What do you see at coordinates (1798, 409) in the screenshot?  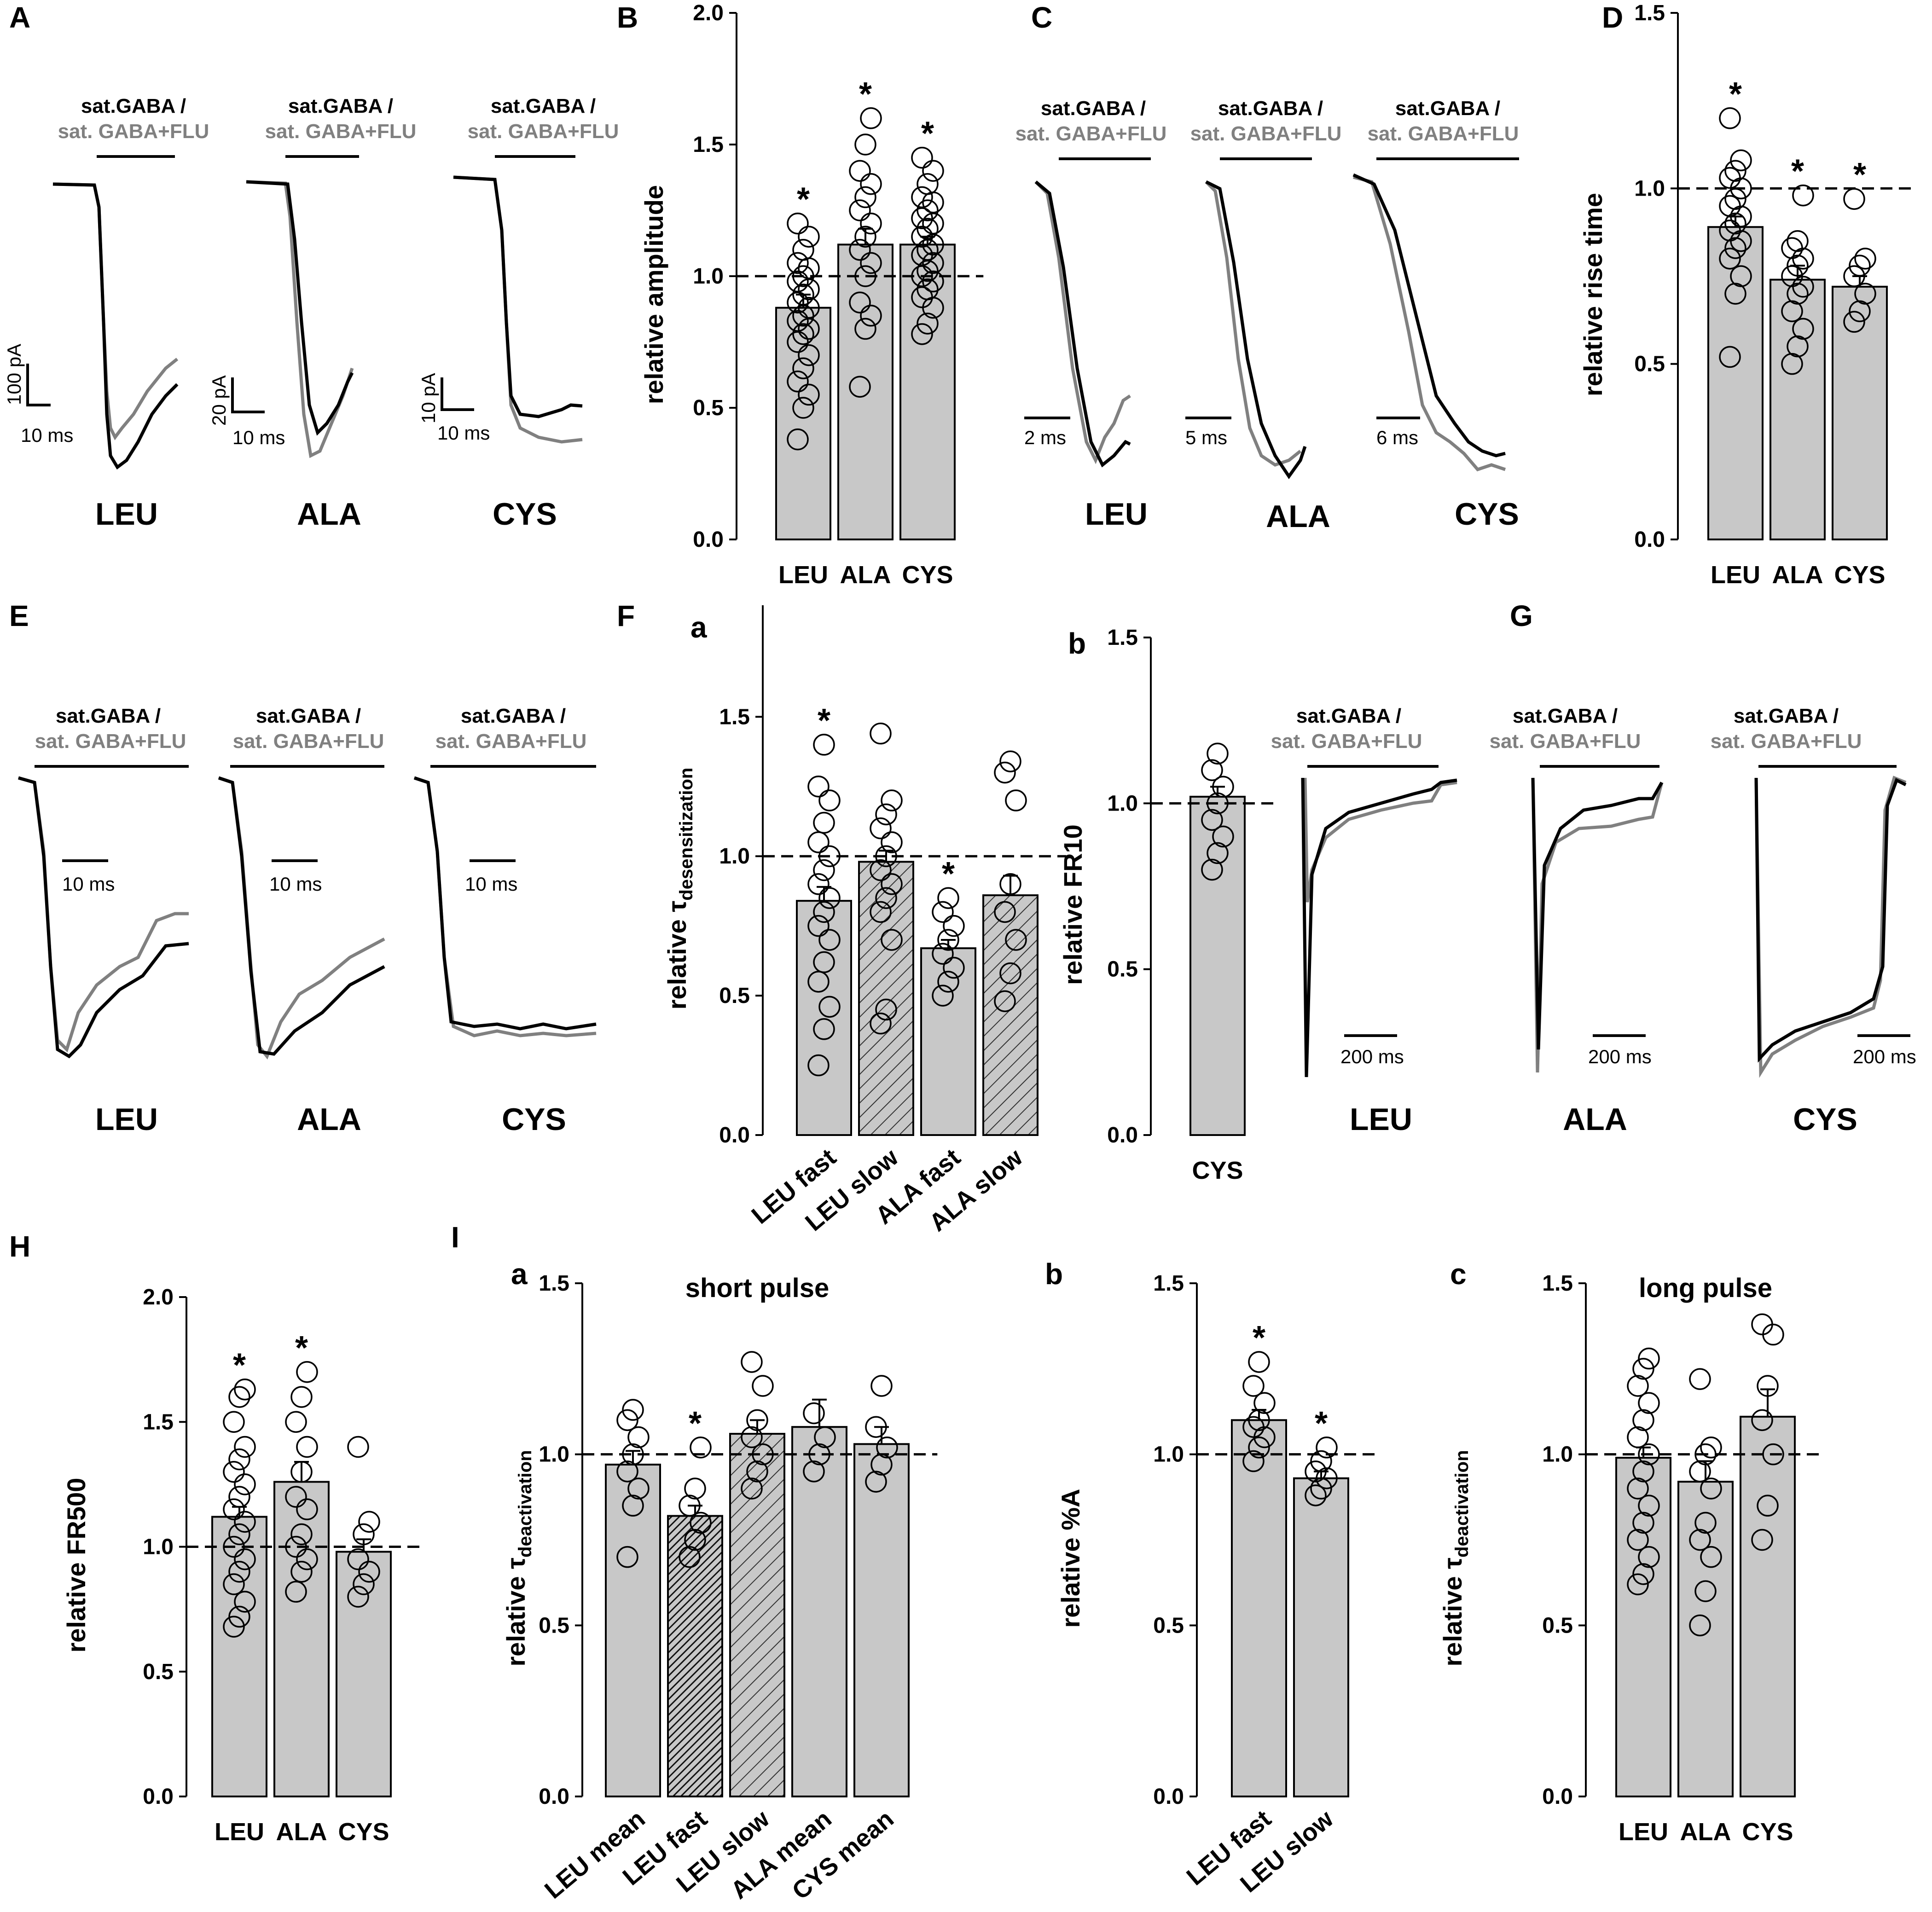 I see `bar-ala` at bounding box center [1798, 409].